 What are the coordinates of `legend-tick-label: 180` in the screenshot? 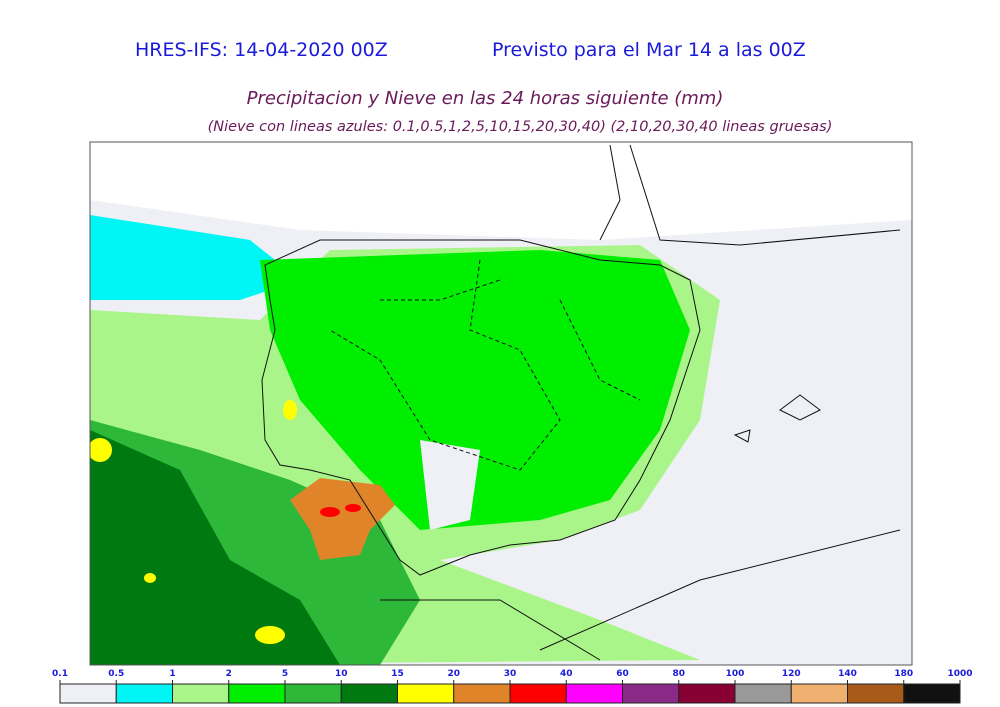 It's located at (903, 674).